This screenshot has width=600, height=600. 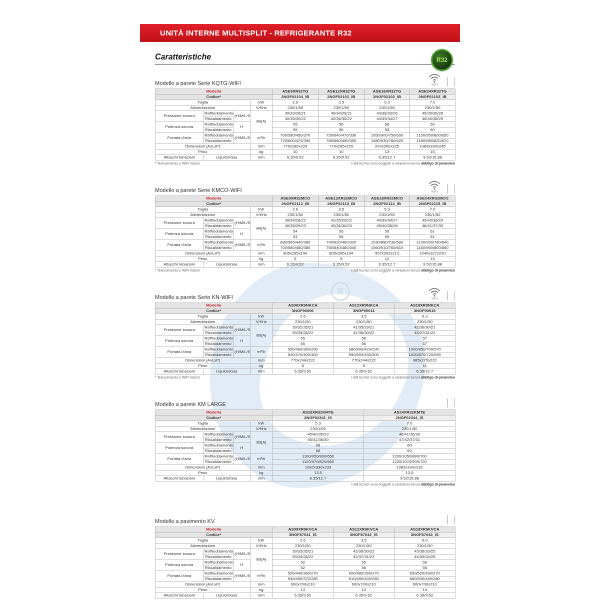 I want to click on spec-value: 1030/880/730/590, so click(x=387, y=242).